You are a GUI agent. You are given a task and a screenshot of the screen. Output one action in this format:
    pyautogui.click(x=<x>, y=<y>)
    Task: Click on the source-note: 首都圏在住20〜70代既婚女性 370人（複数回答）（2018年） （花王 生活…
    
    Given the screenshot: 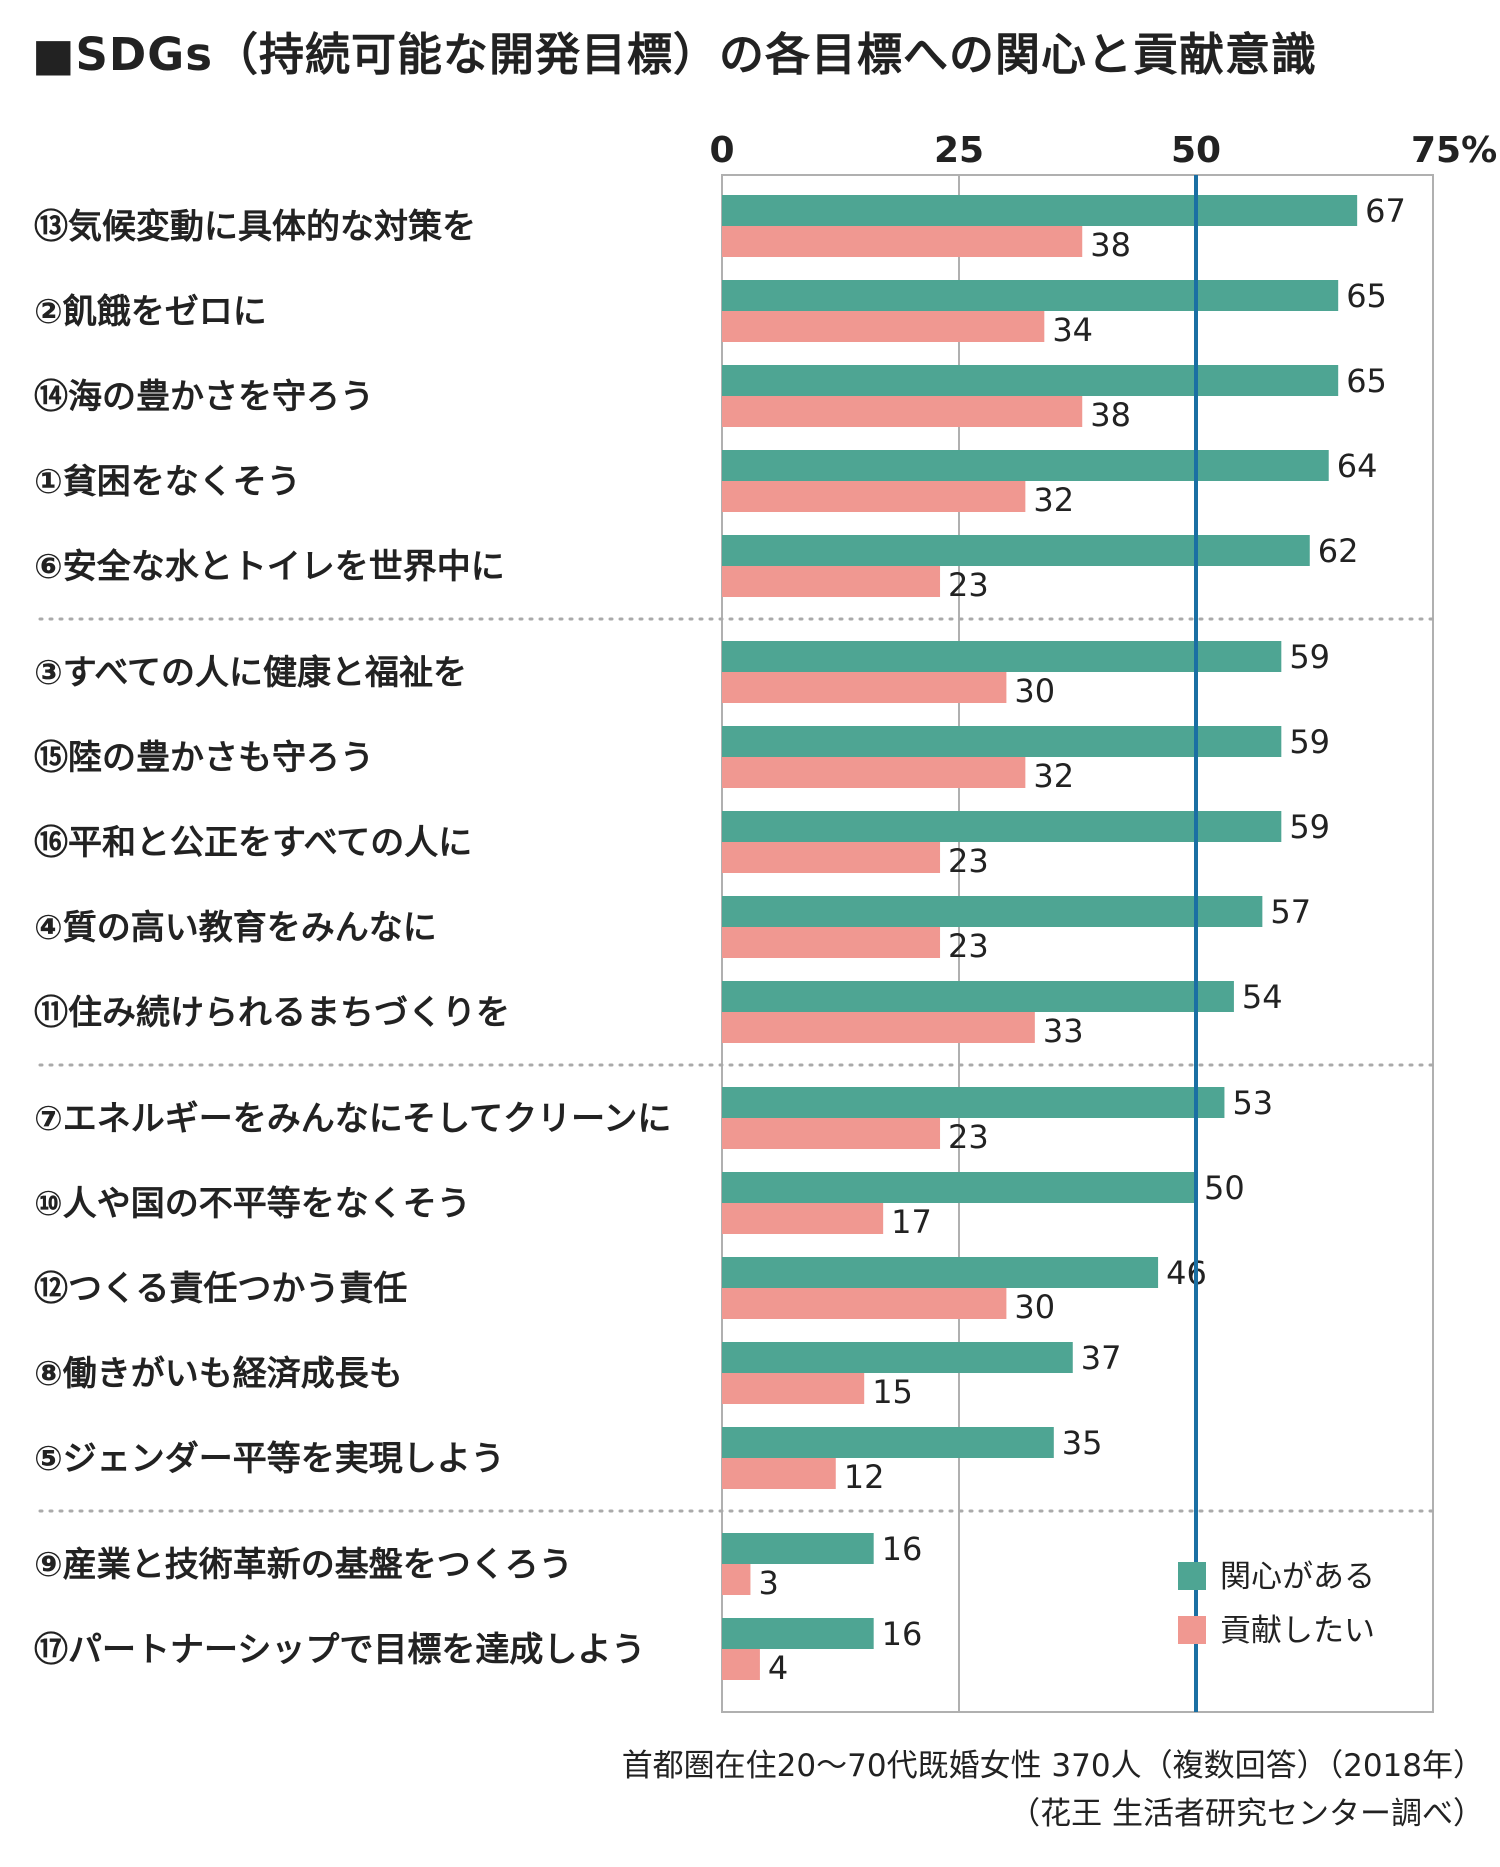 What is the action you would take?
    pyautogui.click(x=884, y=1790)
    